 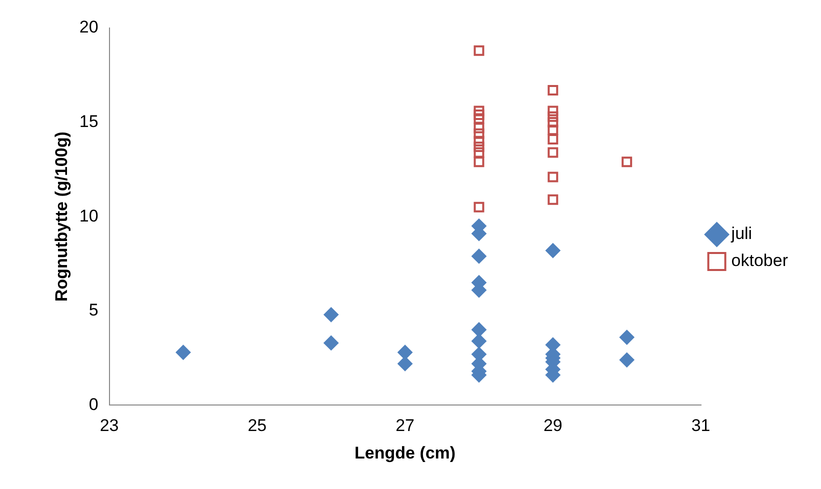 I want to click on x-axis-title: Lengde (cm), so click(x=405, y=452).